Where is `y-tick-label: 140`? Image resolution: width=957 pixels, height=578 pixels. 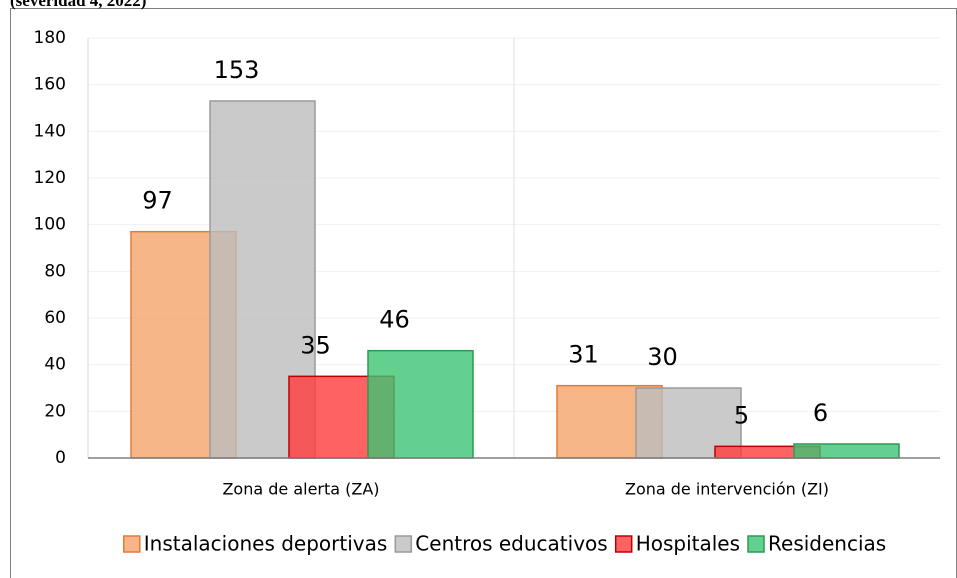
y-tick-label: 140 is located at coordinates (50, 131).